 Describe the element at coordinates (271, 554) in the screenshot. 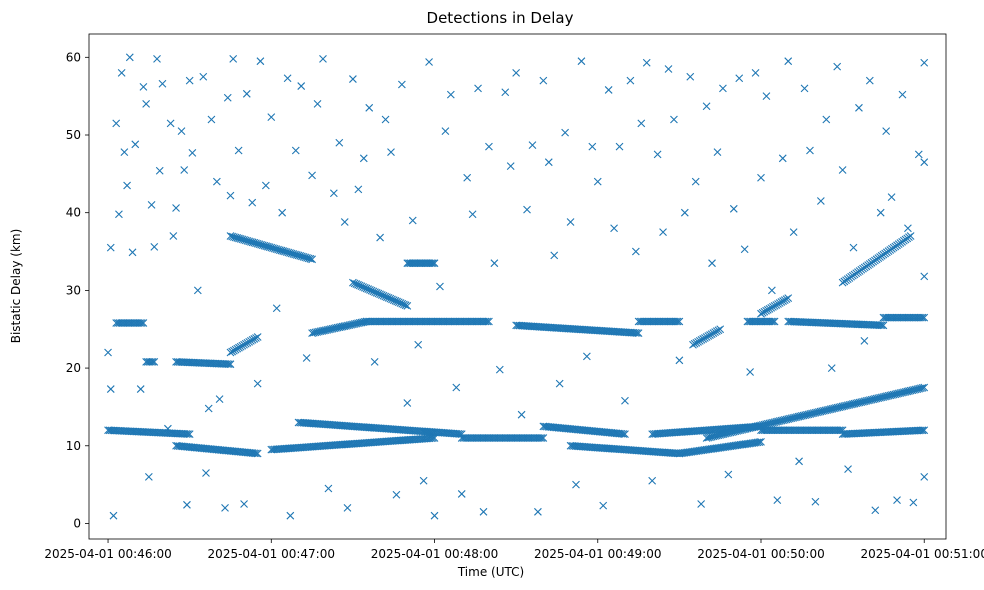

I see `x-tick-label: 2025-04-01 00:47:00` at that location.